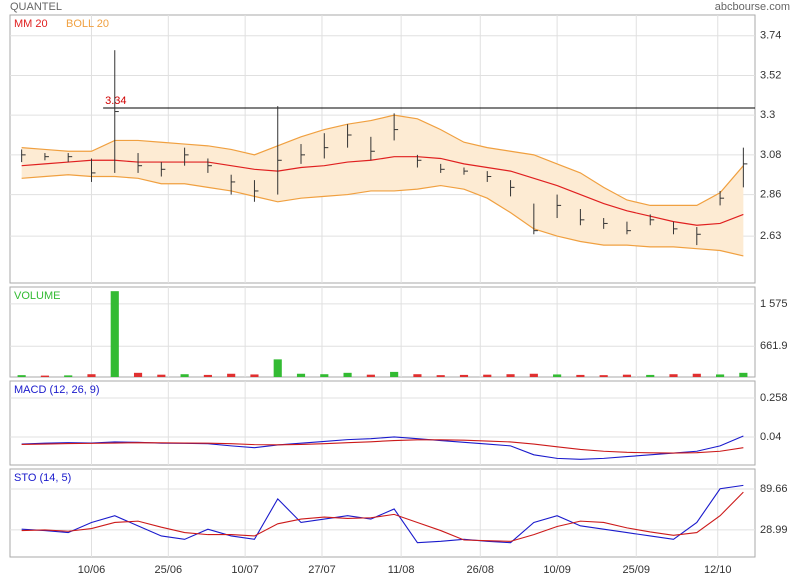 Image resolution: width=800 pixels, height=585 pixels. Describe the element at coordinates (37, 296) in the screenshot. I see `panel-title: VOLUME` at that location.